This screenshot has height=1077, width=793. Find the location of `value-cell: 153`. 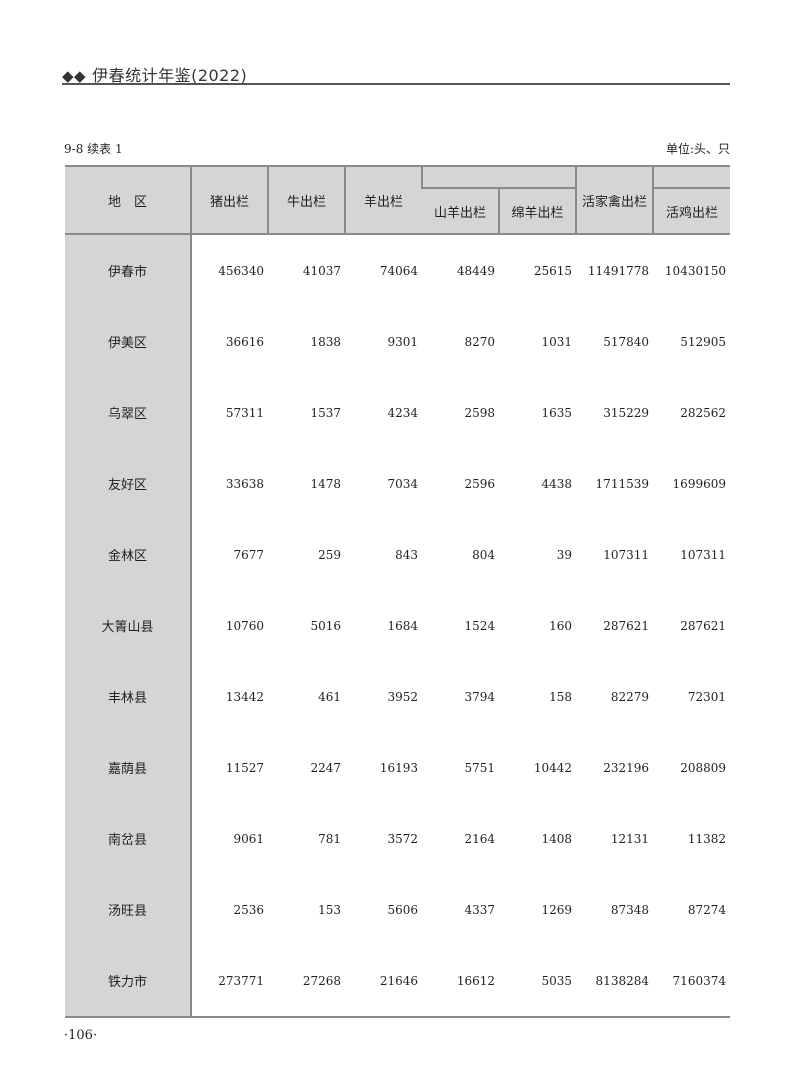

value-cell: 153 is located at coordinates (329, 909).